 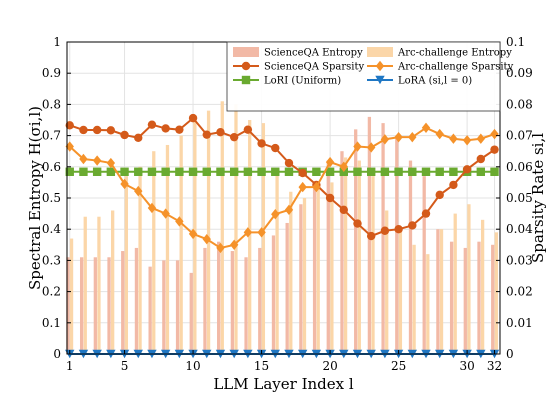 I want to click on y-tick-label-left: 0.3, so click(x=51, y=260).